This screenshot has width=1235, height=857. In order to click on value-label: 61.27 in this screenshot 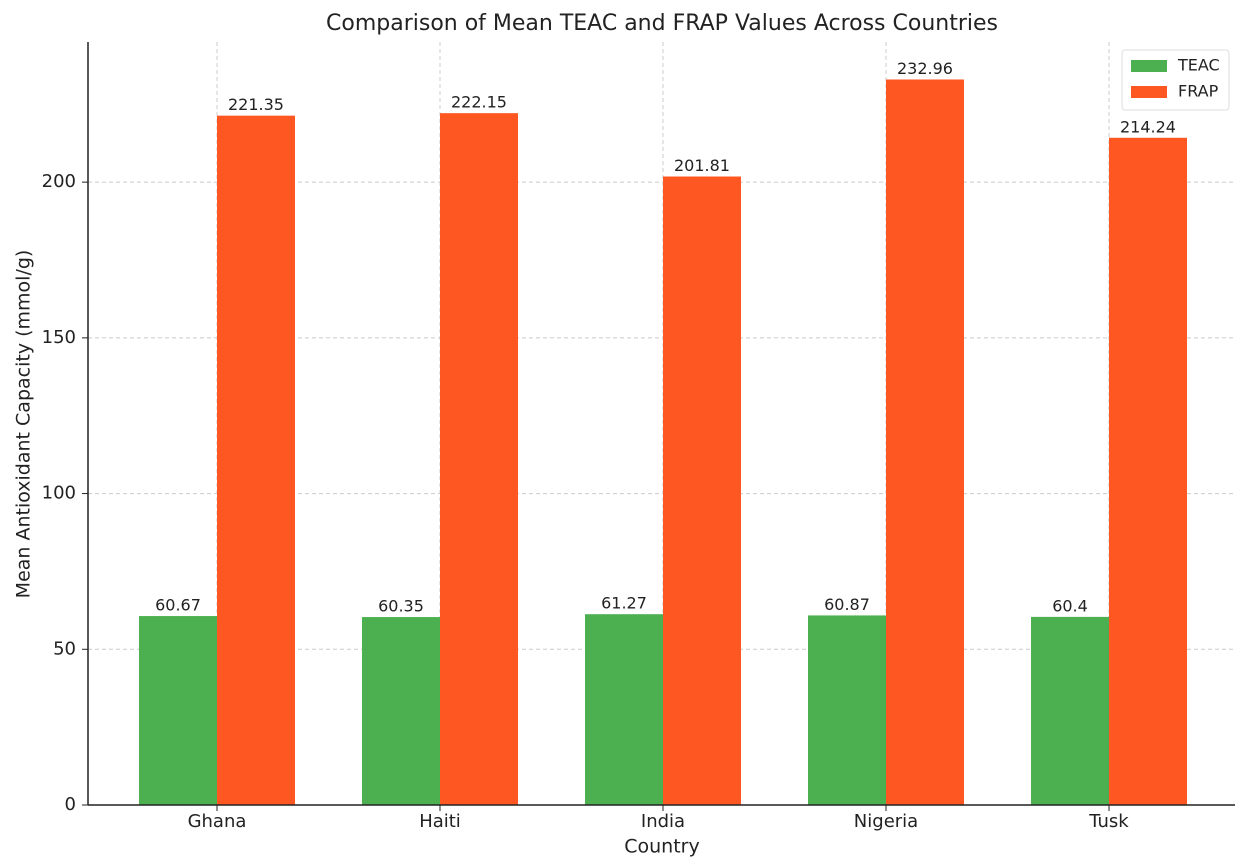, I will do `click(624, 603)`.